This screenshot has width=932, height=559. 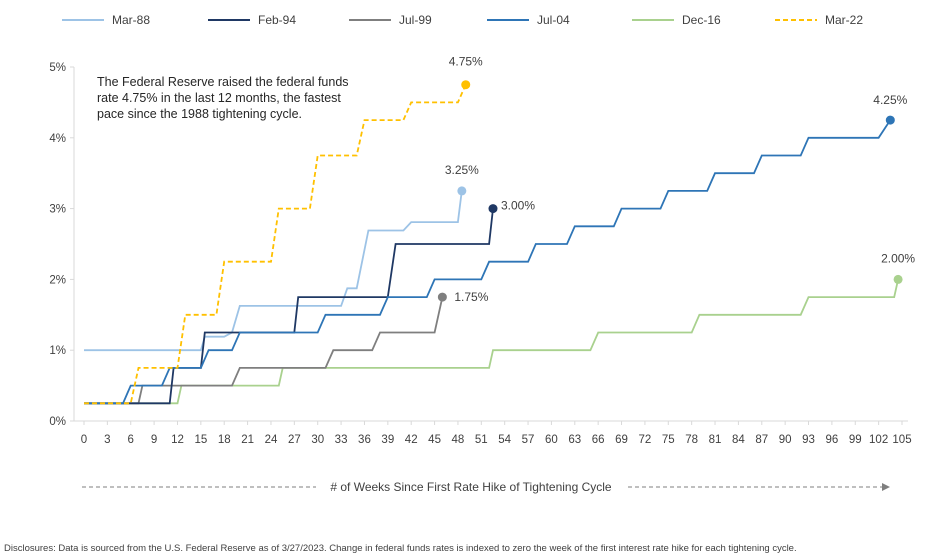 I want to click on x-tick-label: 105, so click(x=901, y=440).